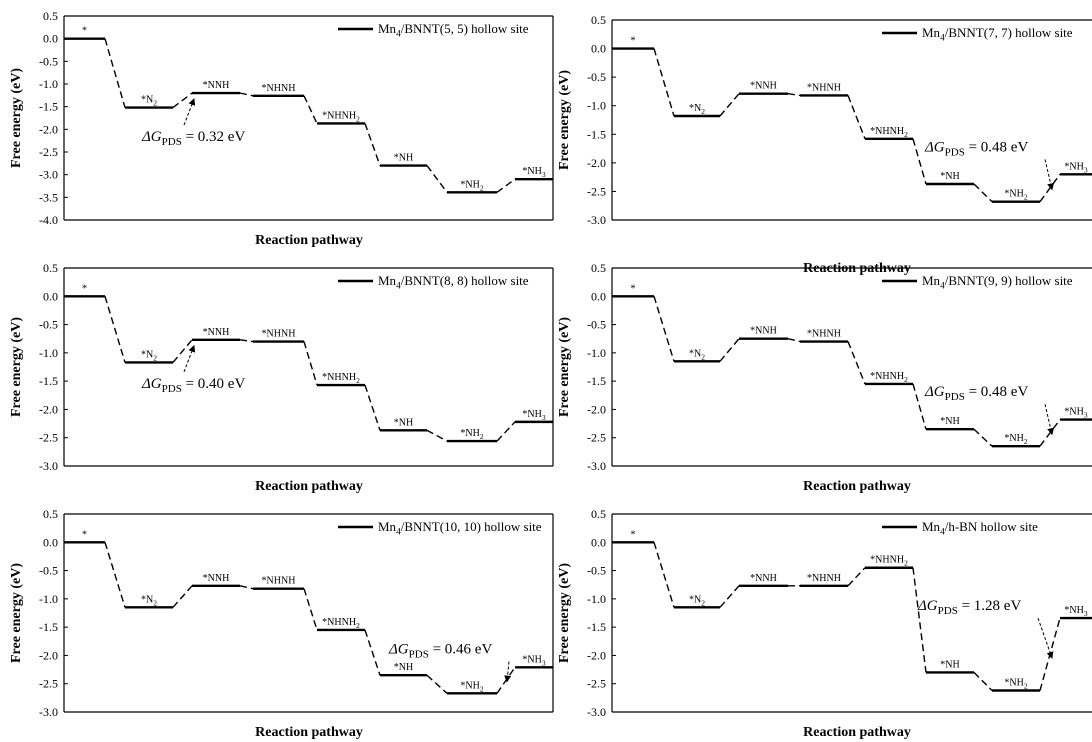 The height and width of the screenshot is (742, 1092). I want to click on delta-g-annotation: ΔGPDS = 0.40 eV, so click(193, 385).